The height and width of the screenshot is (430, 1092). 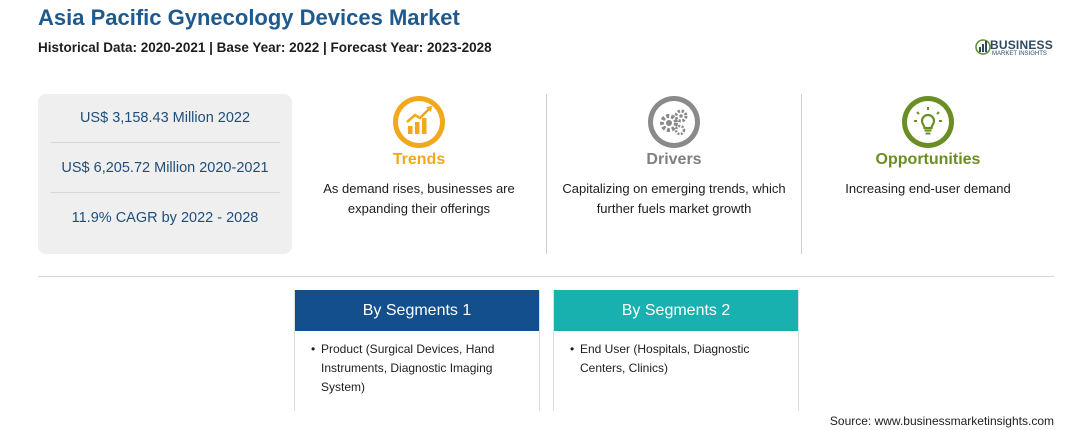 What do you see at coordinates (546, 276) in the screenshot?
I see `section-divider` at bounding box center [546, 276].